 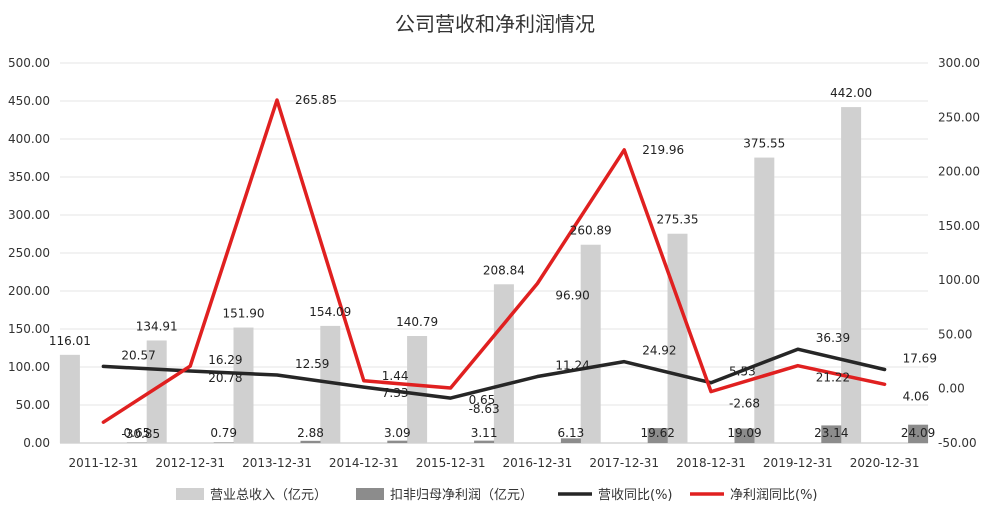 I want to click on x-tick-label: 2014-12-31, so click(x=364, y=463).